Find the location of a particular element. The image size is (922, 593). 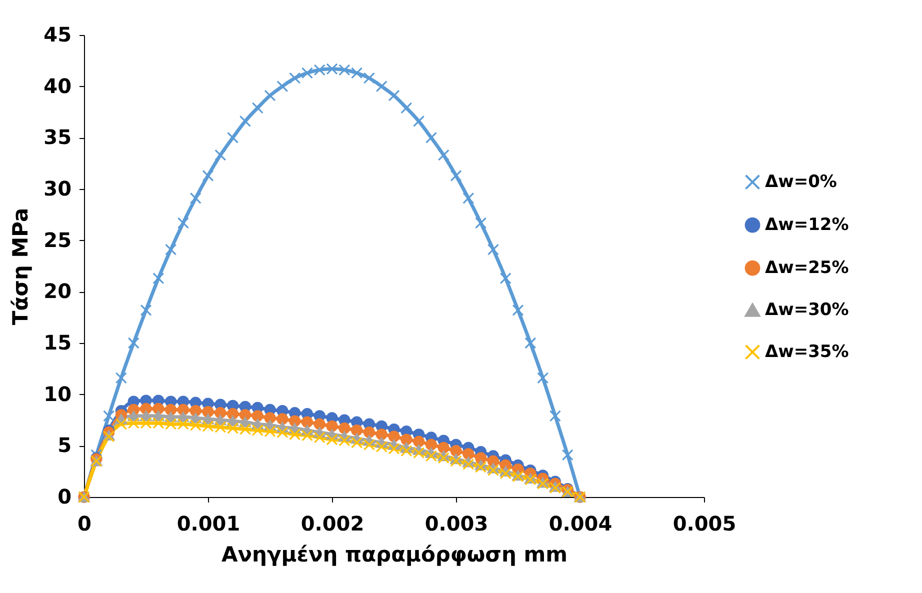

legend-label: Δw=35% is located at coordinates (807, 352).